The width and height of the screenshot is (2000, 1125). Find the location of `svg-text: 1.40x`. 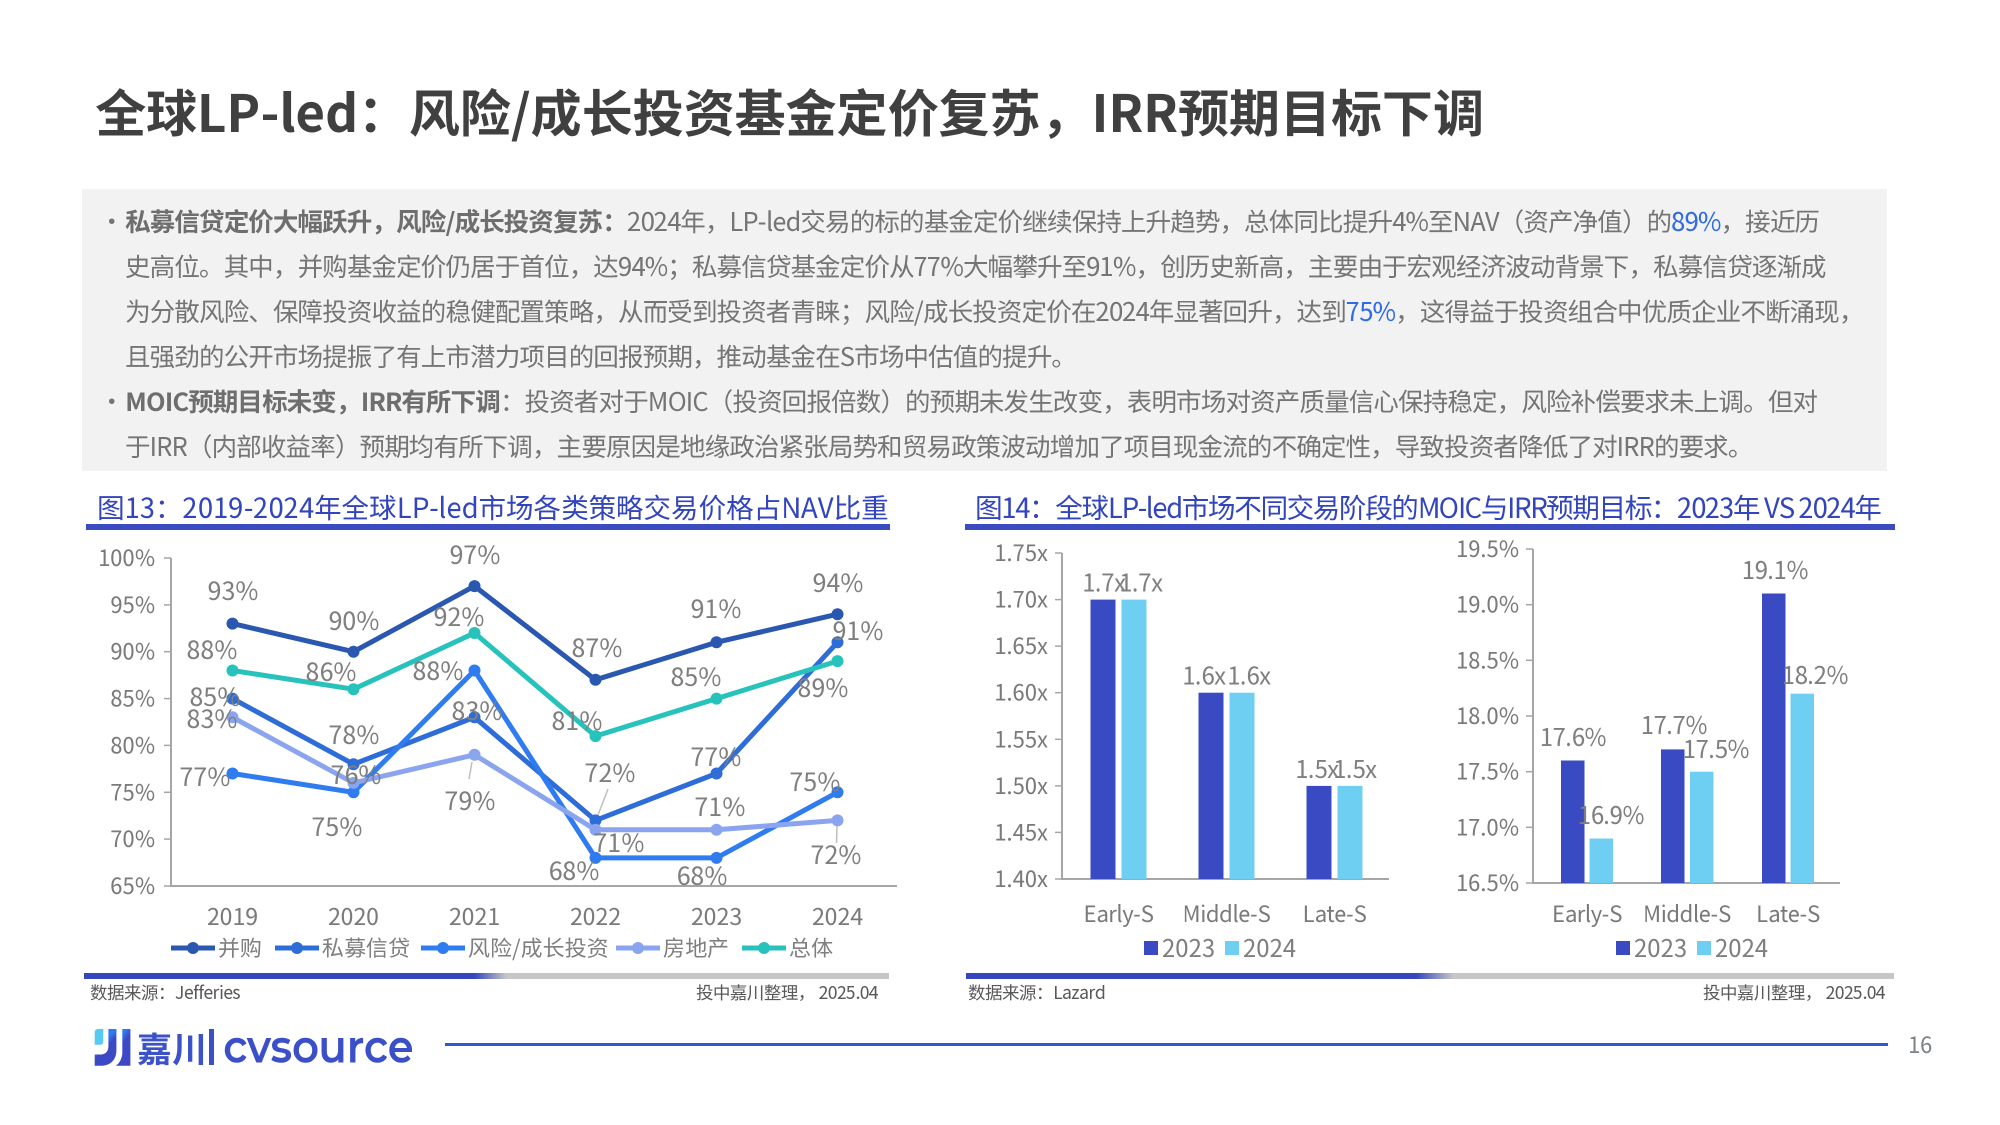

svg-text: 1.40x is located at coordinates (1021, 878).